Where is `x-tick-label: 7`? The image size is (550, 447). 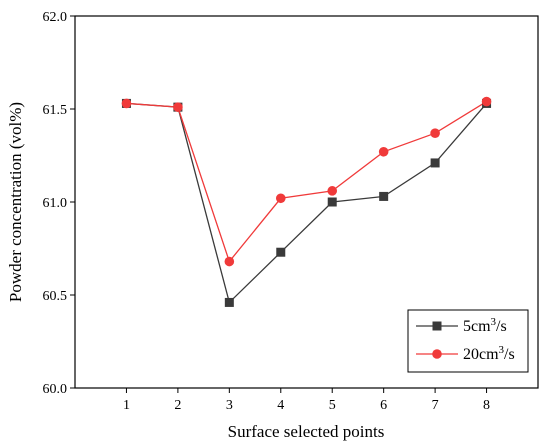 x-tick-label: 7 is located at coordinates (435, 405).